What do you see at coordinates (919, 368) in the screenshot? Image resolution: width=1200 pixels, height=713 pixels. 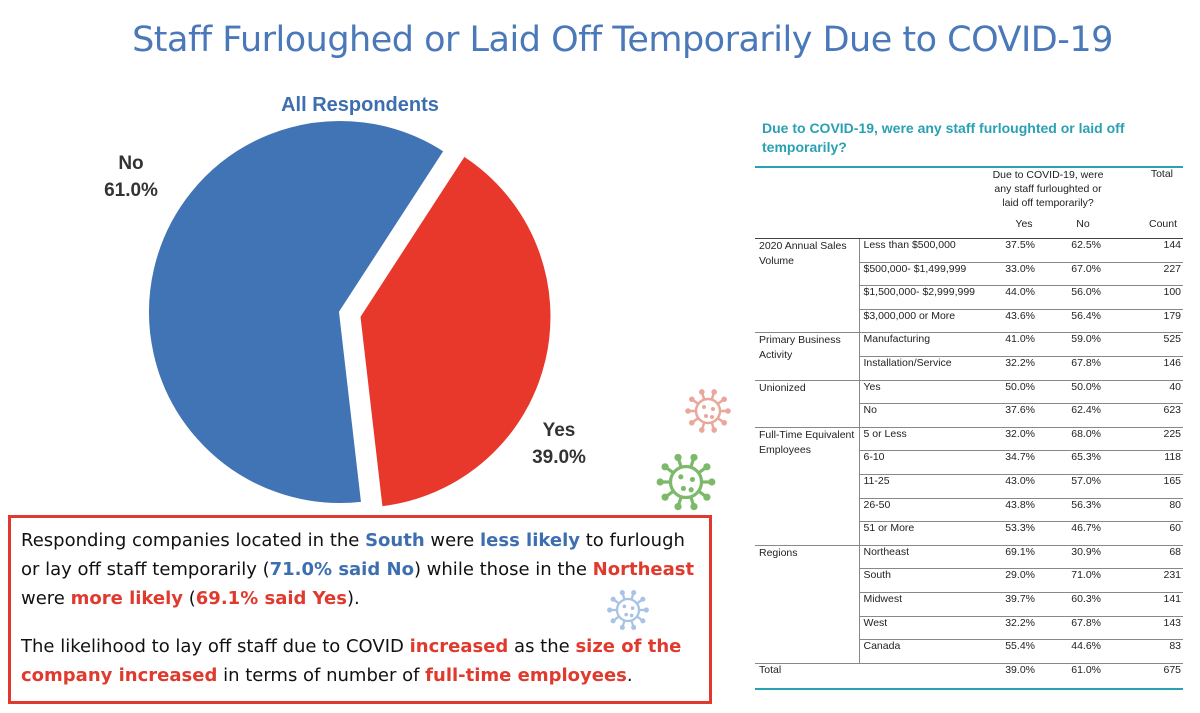 I see `row-label: Installation/Service` at bounding box center [919, 368].